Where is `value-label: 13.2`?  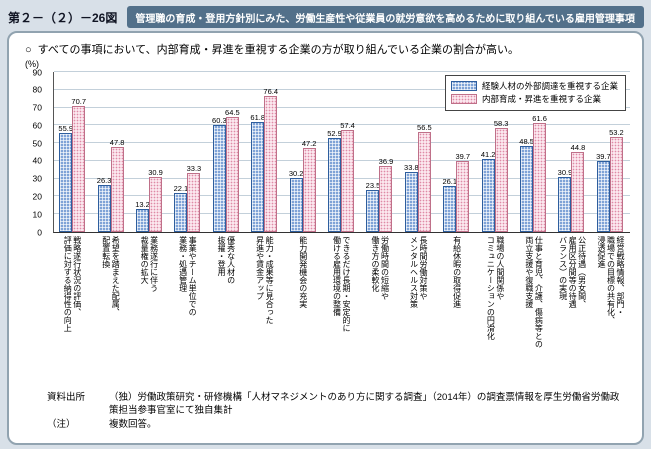
value-label: 13.2 is located at coordinates (142, 204).